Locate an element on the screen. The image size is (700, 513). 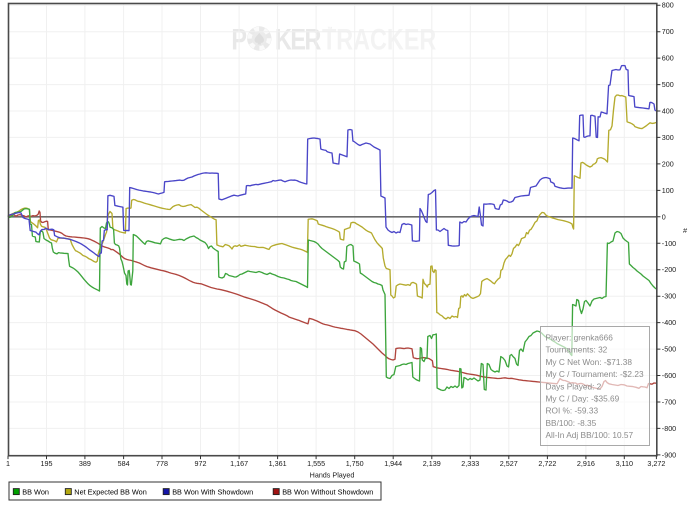
svg-text: 2,333 is located at coordinates (470, 463).